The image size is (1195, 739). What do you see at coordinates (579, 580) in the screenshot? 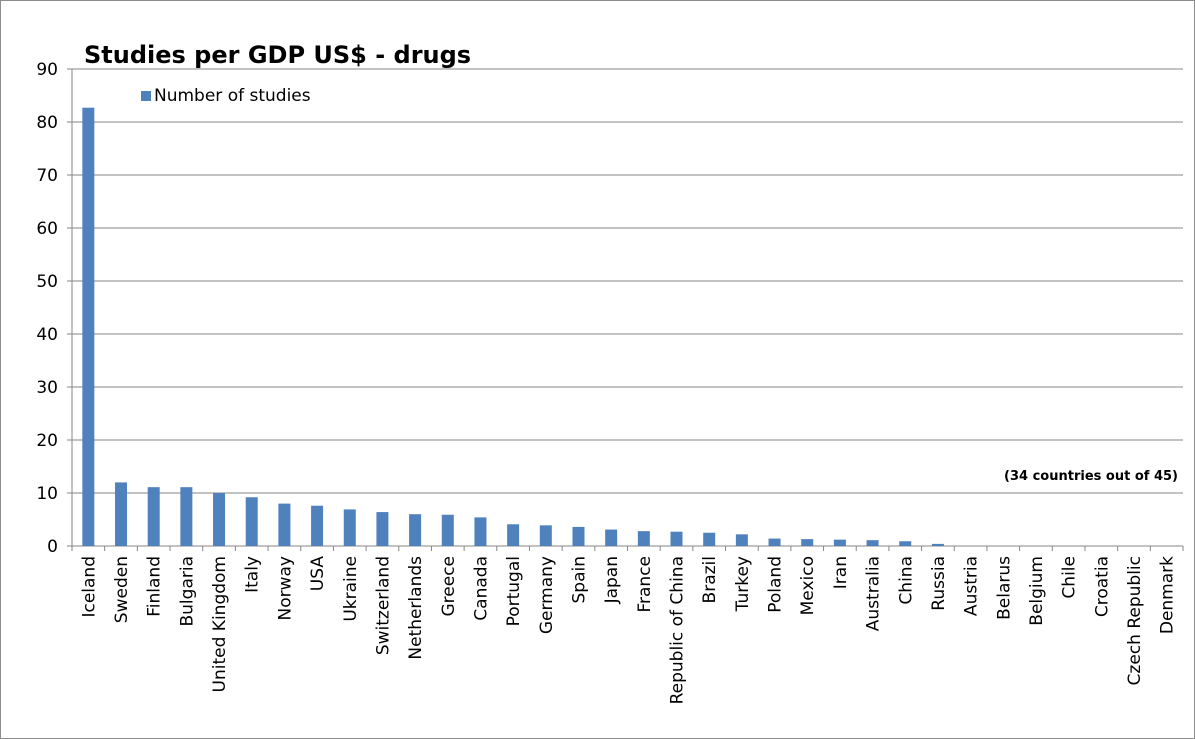
I see `x-tick-label: Spain` at bounding box center [579, 580].